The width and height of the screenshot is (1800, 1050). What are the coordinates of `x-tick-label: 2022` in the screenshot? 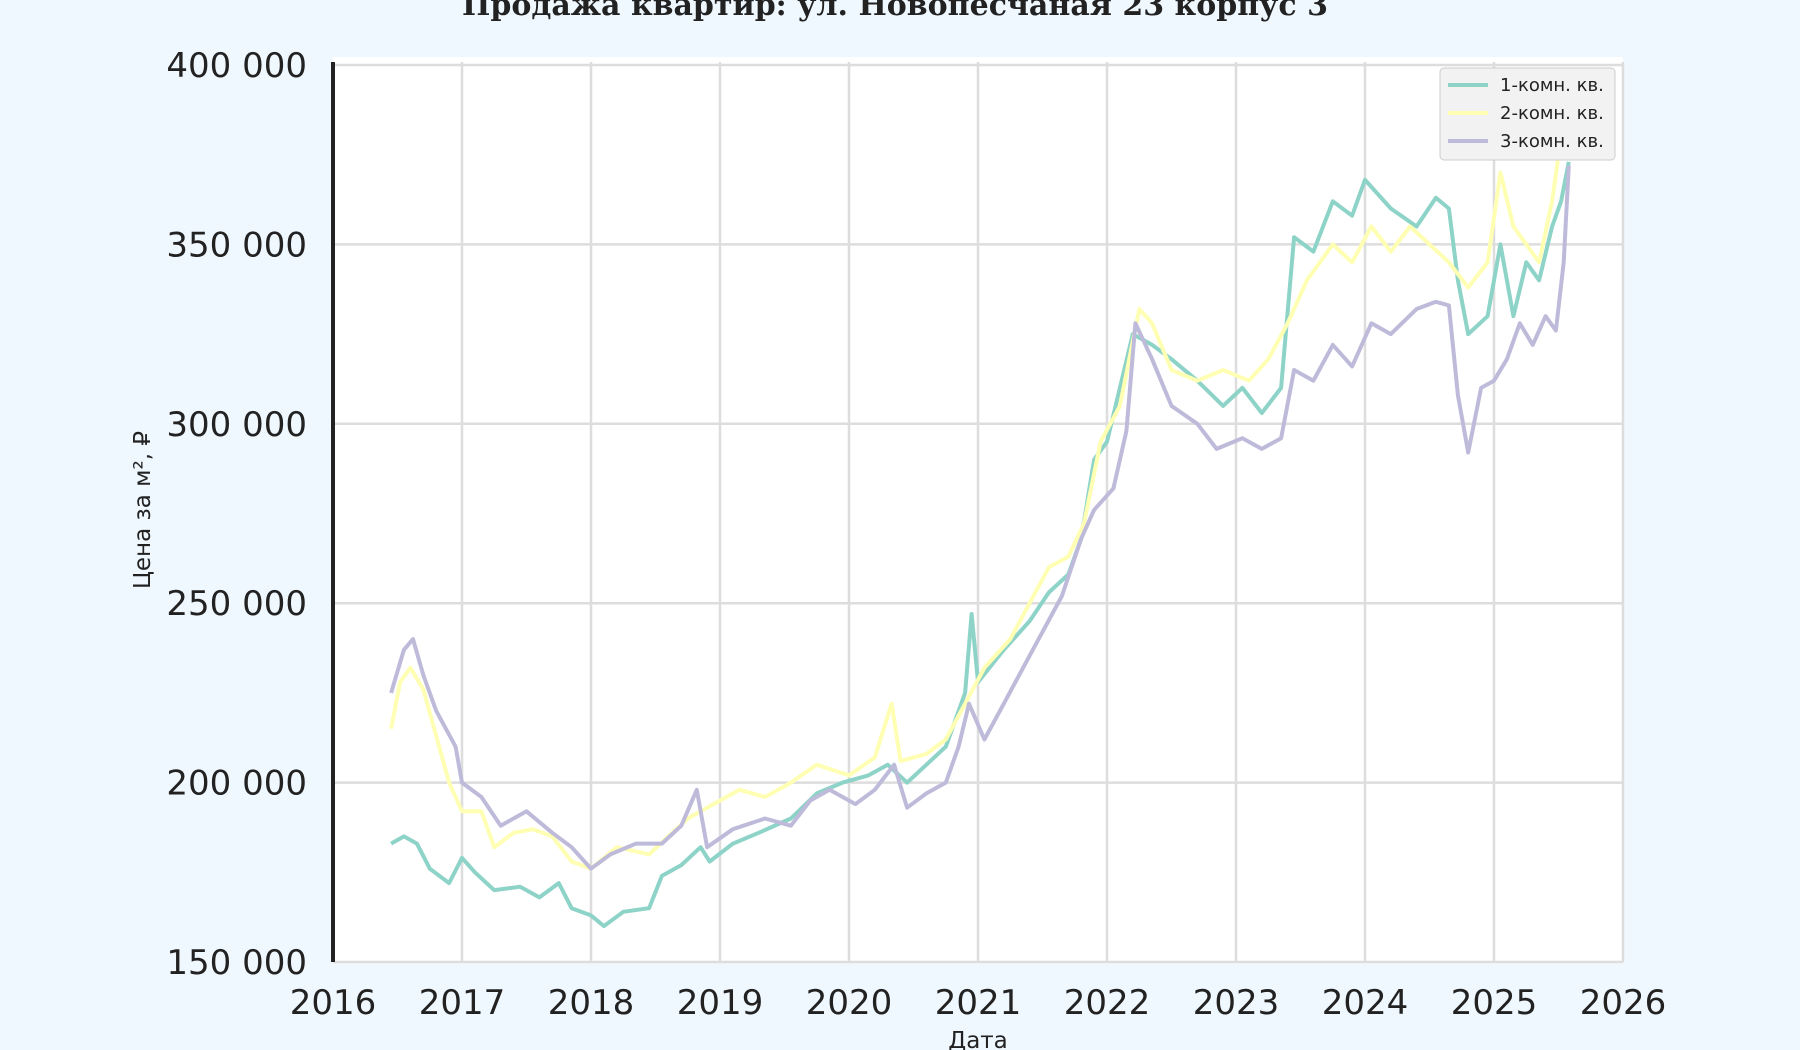 It's located at (1107, 1003).